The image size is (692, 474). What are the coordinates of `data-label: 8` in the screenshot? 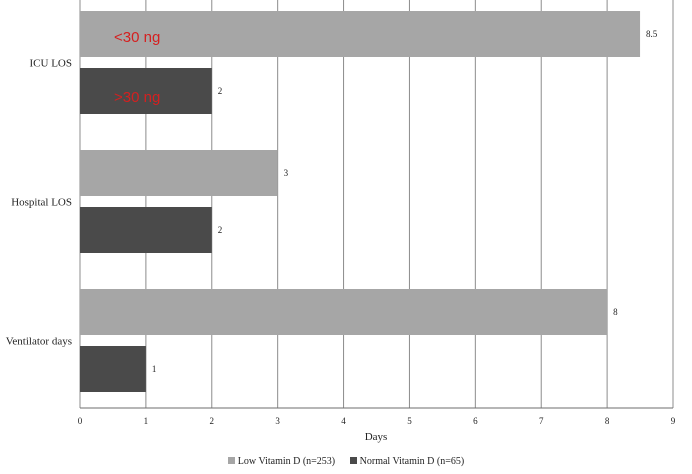 It's located at (615, 312).